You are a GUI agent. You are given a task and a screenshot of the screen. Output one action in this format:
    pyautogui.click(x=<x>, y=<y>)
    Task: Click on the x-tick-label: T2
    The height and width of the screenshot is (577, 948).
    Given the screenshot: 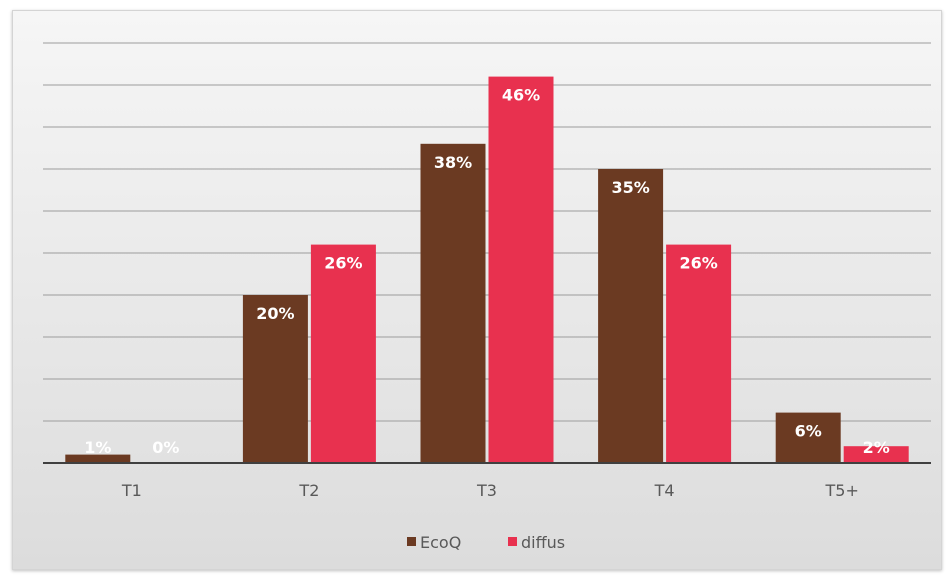 What is the action you would take?
    pyautogui.click(x=308, y=490)
    